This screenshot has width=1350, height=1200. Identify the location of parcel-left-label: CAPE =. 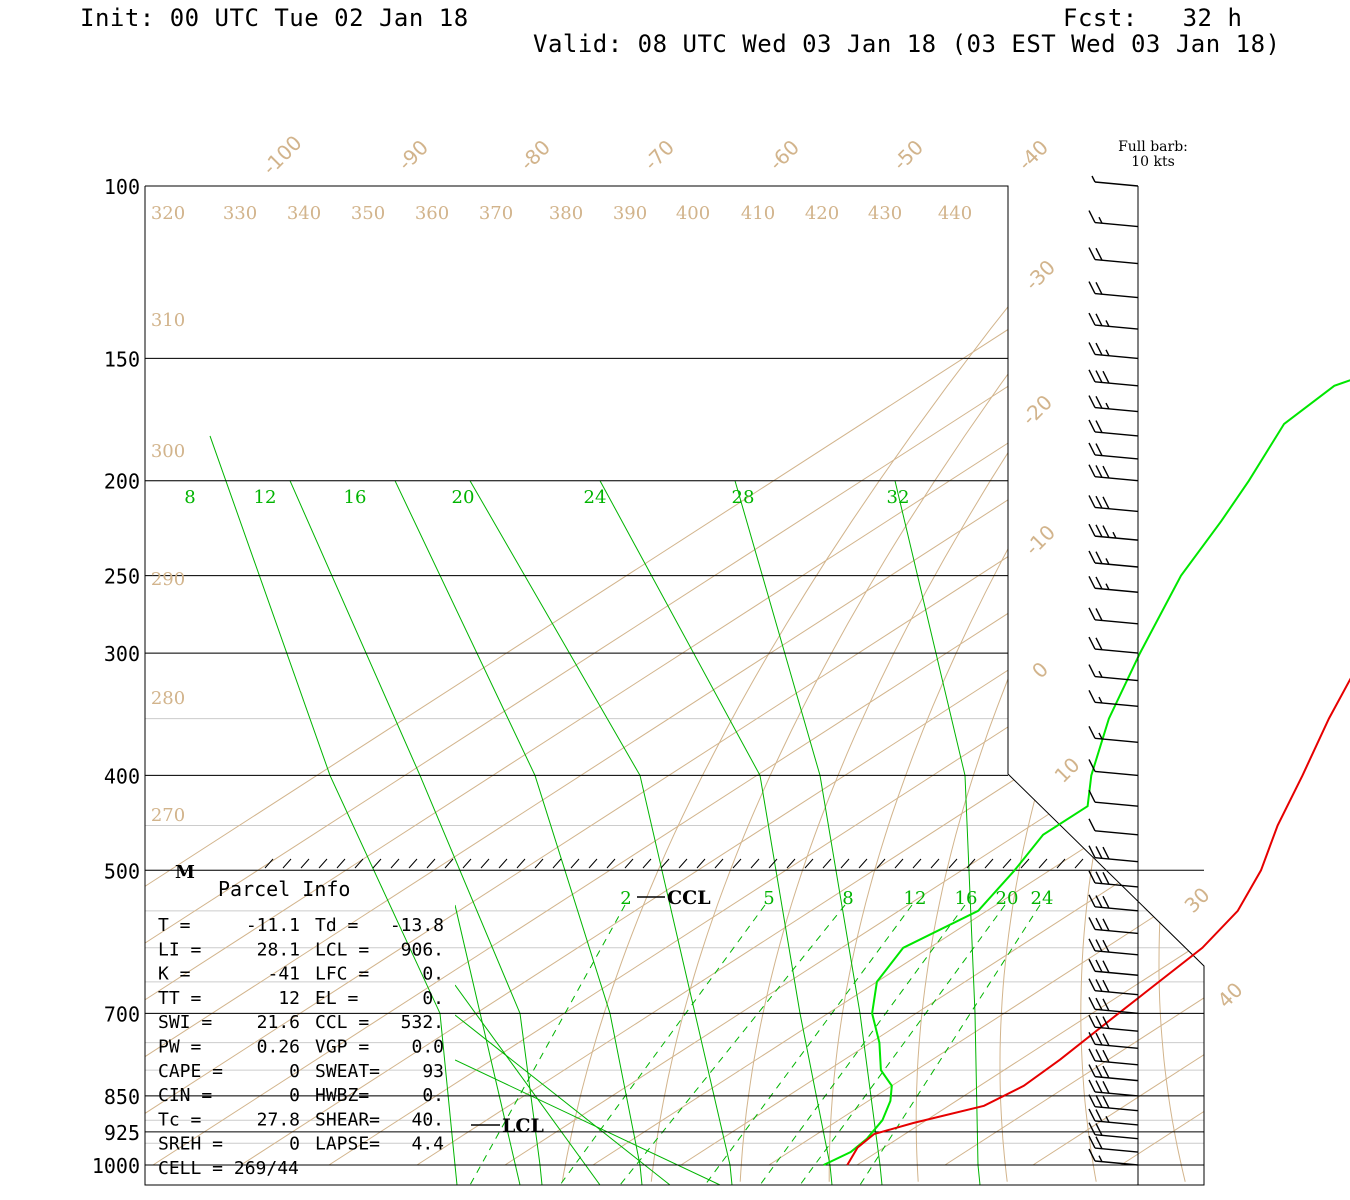
(190, 1071).